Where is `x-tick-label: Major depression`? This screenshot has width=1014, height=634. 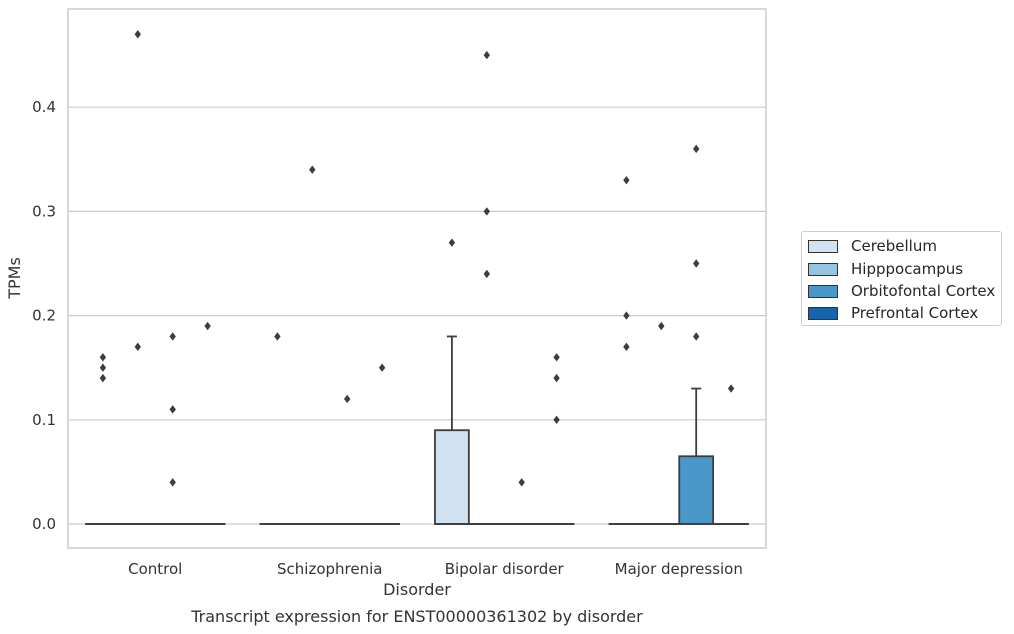 x-tick-label: Major depression is located at coordinates (679, 569).